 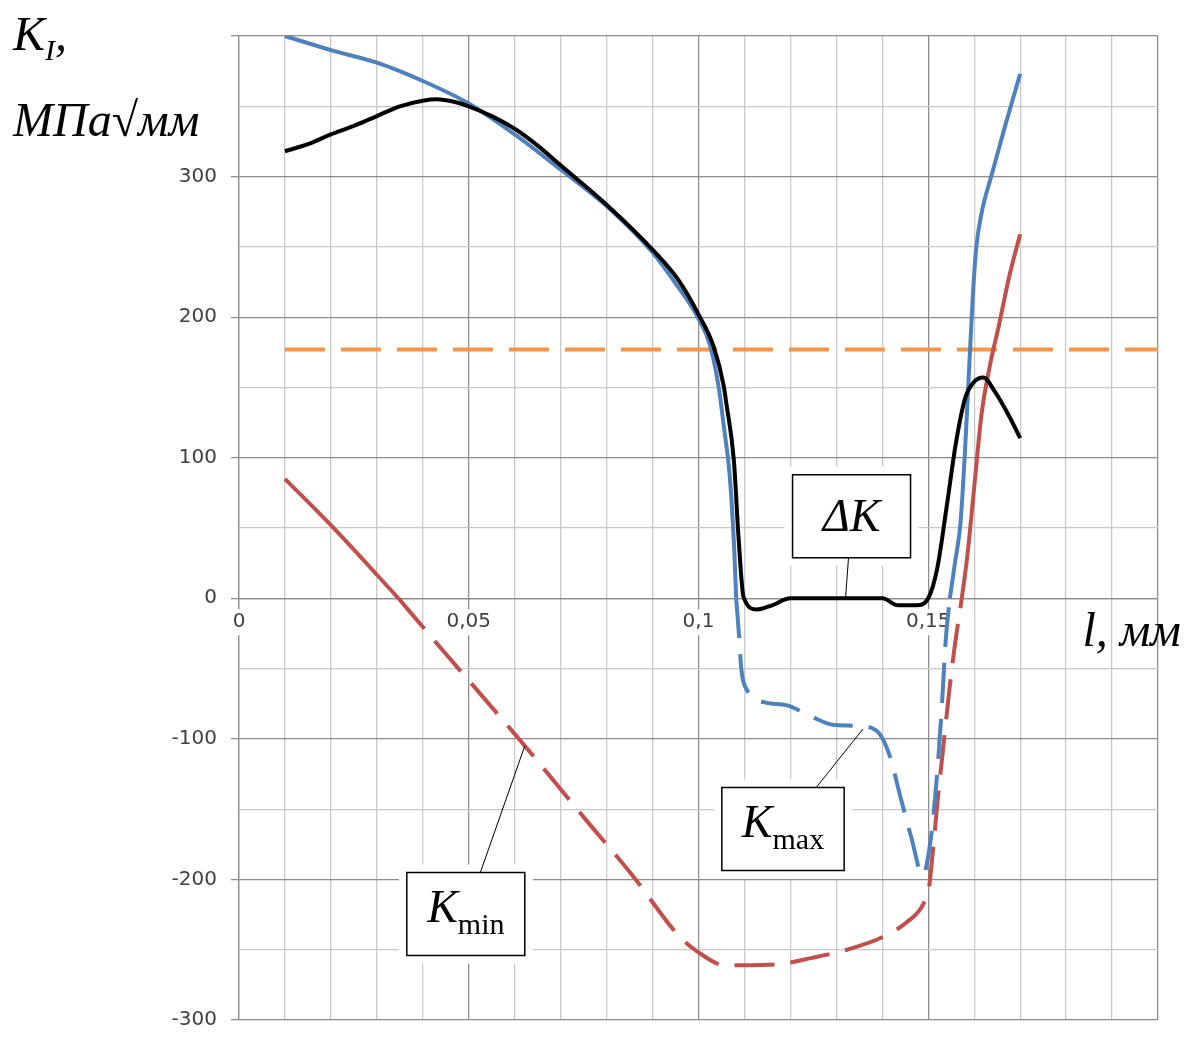 I want to click on y-tick-label: -200, so click(x=194, y=877).